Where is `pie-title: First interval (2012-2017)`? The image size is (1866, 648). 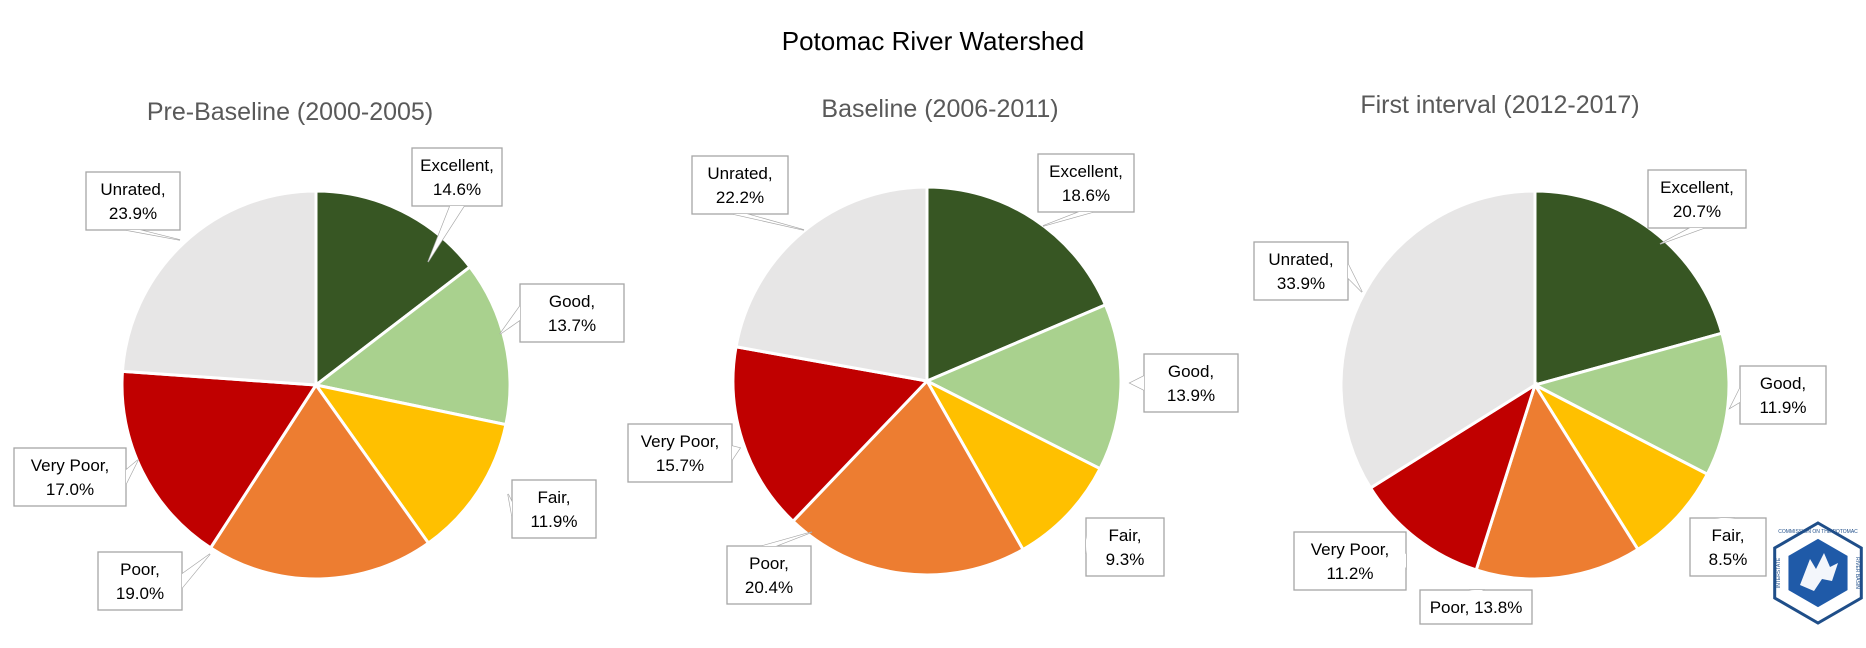
pie-title: First interval (2012-2017) is located at coordinates (1499, 105).